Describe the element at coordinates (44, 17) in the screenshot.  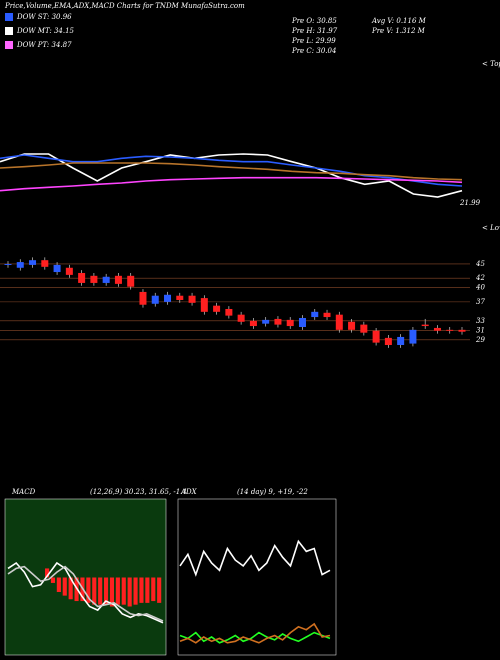
I see `legend-label: DOW ST: 30.96` at that location.